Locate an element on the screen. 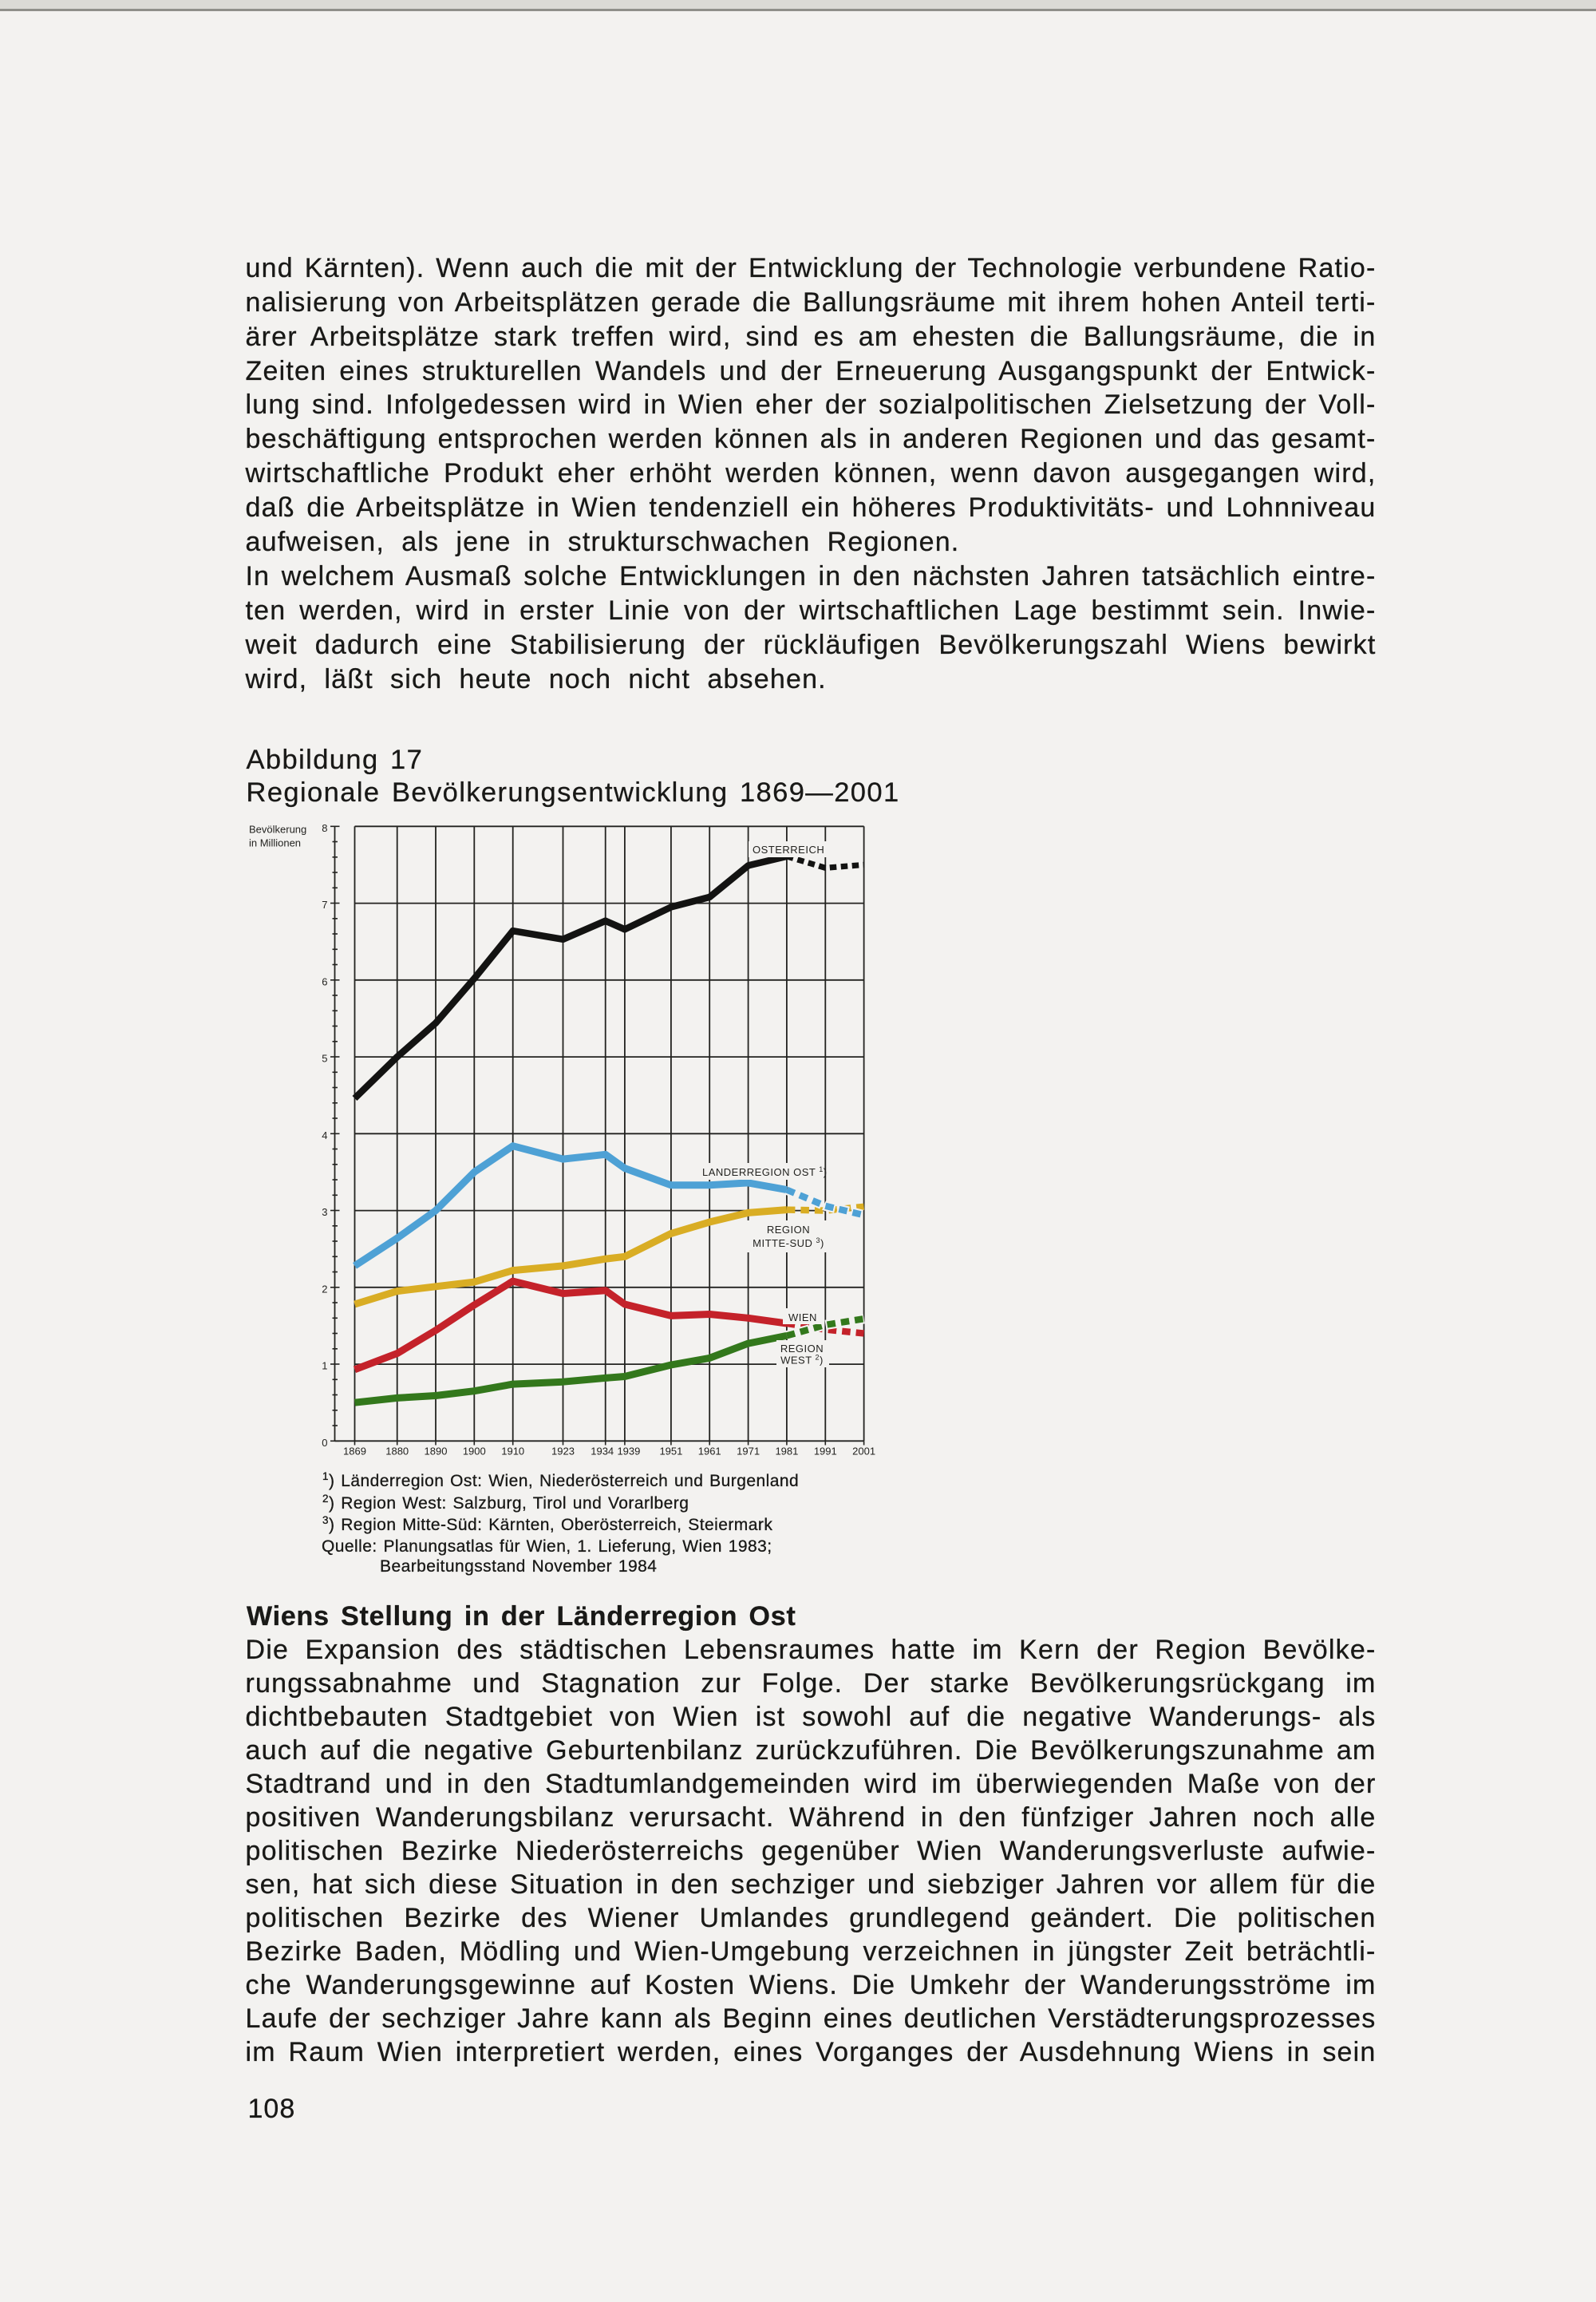 This screenshot has height=2302, width=1596. svg-text: WEST 2) is located at coordinates (802, 1360).